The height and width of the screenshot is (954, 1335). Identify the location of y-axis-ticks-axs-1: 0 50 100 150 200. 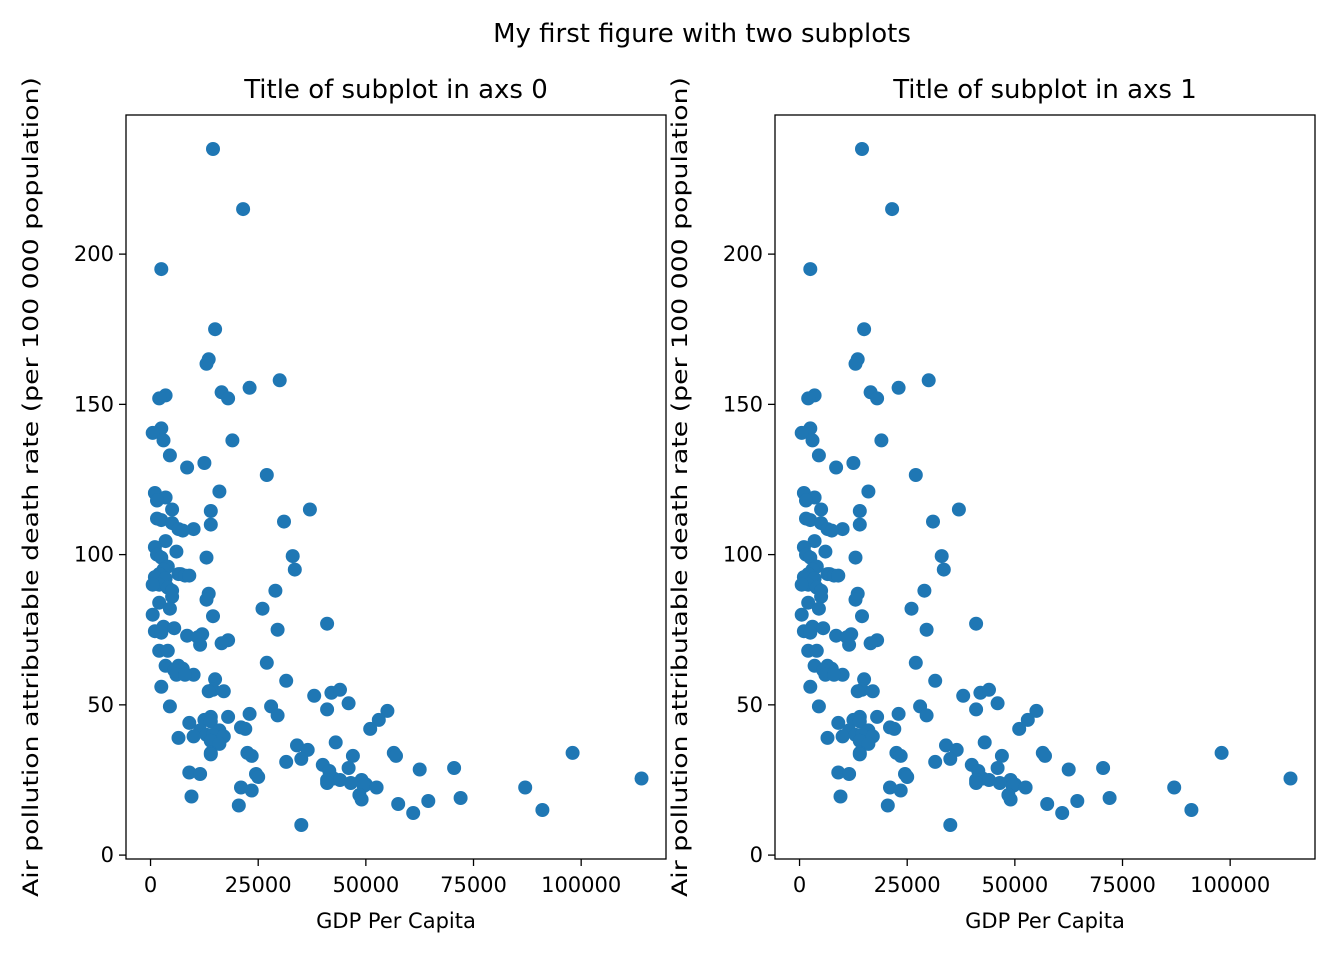
(749, 554).